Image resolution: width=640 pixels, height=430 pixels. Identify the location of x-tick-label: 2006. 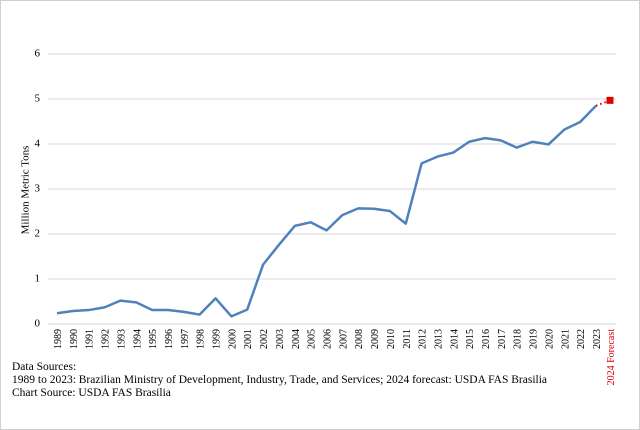
(328, 339).